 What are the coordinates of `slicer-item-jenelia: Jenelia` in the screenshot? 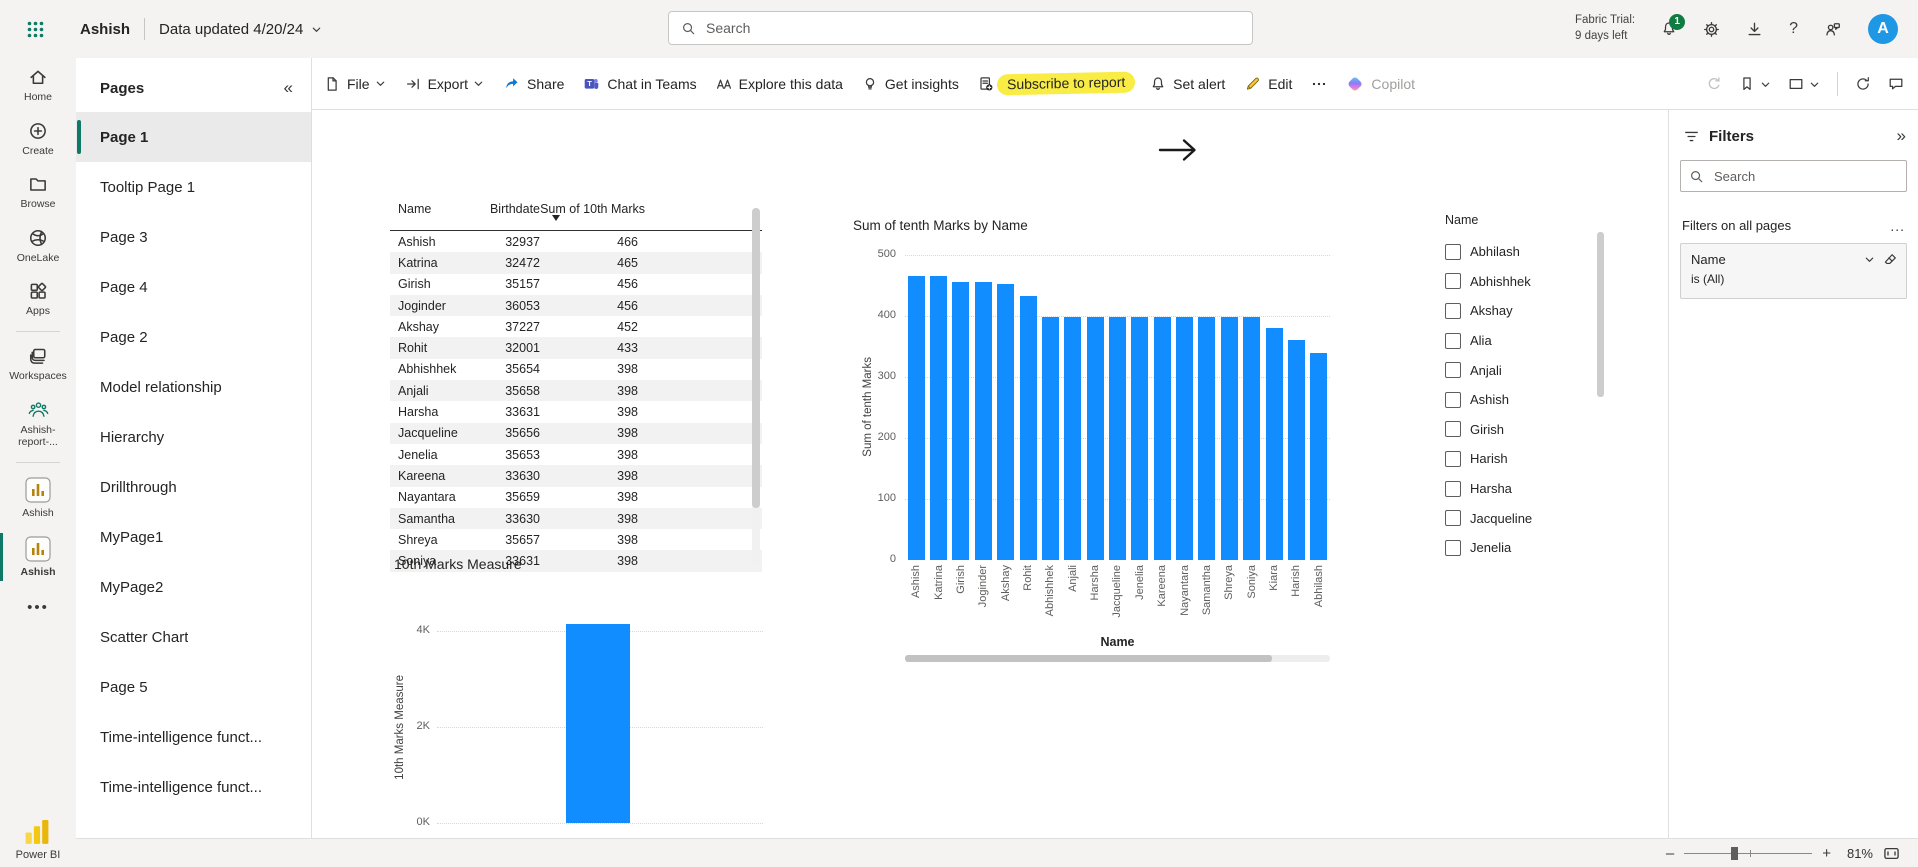 It's located at (1523, 548).